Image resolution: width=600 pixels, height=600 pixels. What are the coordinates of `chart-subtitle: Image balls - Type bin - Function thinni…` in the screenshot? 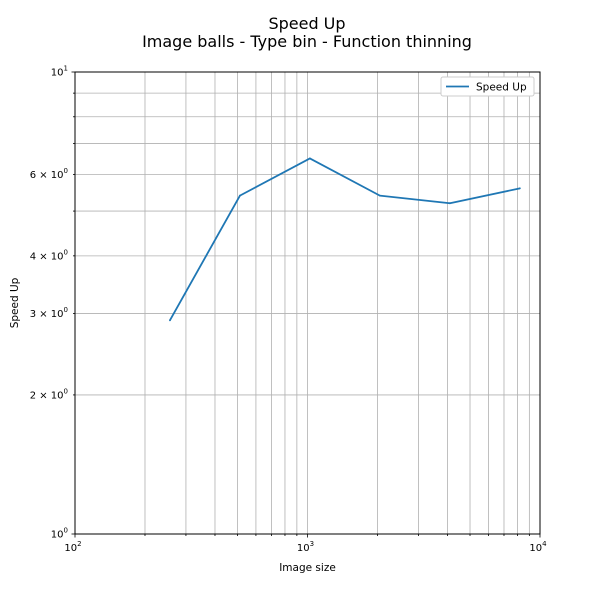 It's located at (307, 41).